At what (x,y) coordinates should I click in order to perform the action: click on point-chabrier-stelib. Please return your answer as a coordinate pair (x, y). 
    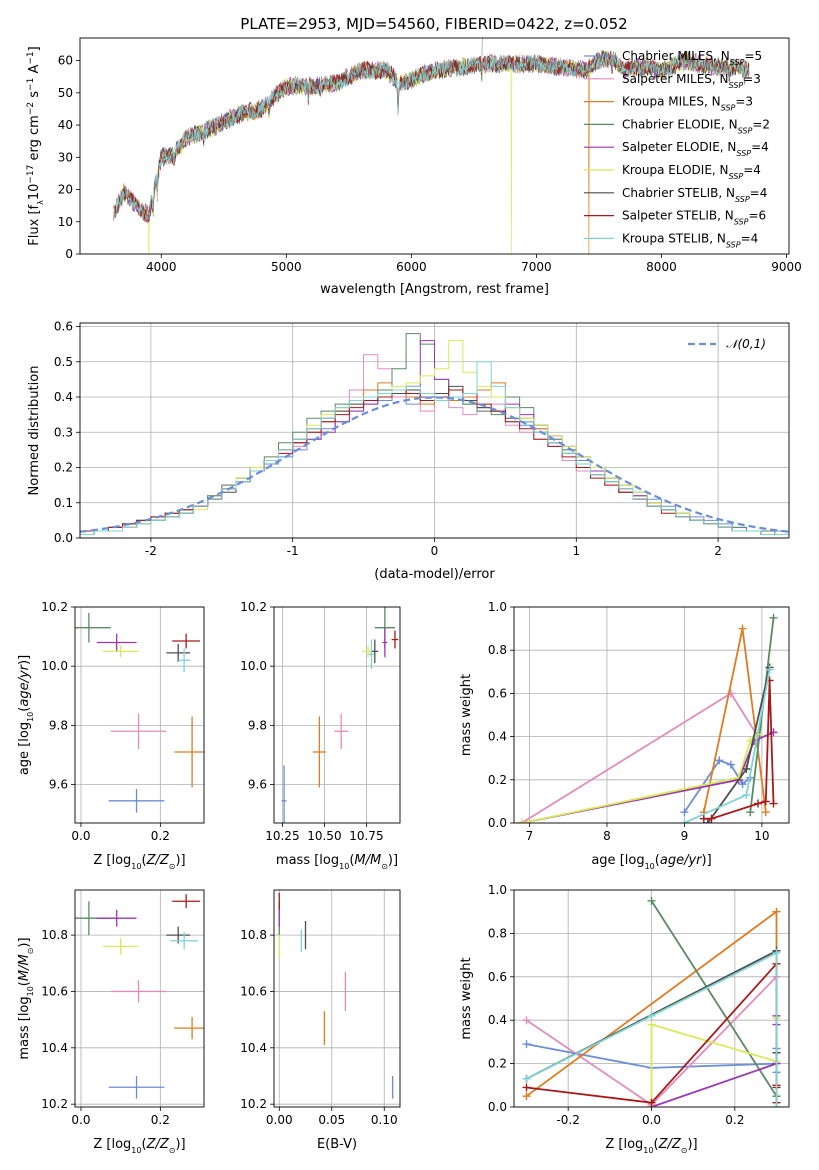
    Looking at the image, I should click on (375, 651).